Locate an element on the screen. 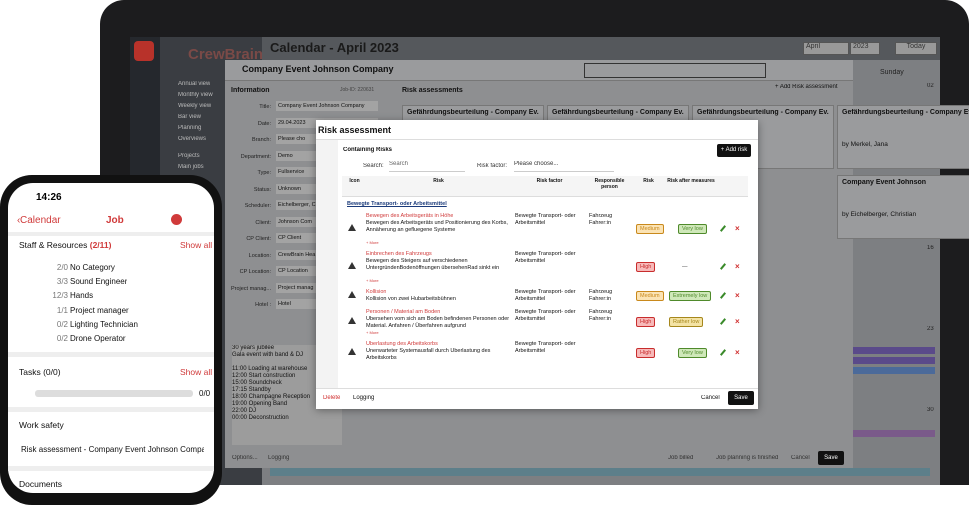 This screenshot has height=505, width=969. nav-item: Annual view is located at coordinates (194, 84).